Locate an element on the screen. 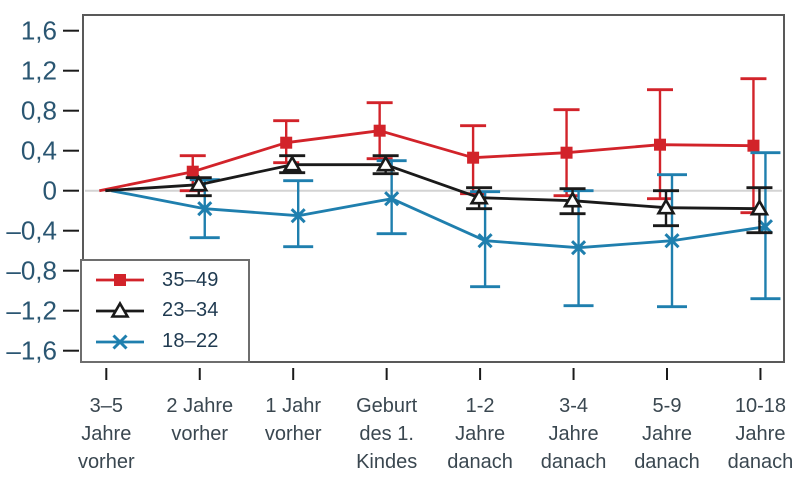 The image size is (799, 489). x-tick-label: 3-4 is located at coordinates (573, 406).